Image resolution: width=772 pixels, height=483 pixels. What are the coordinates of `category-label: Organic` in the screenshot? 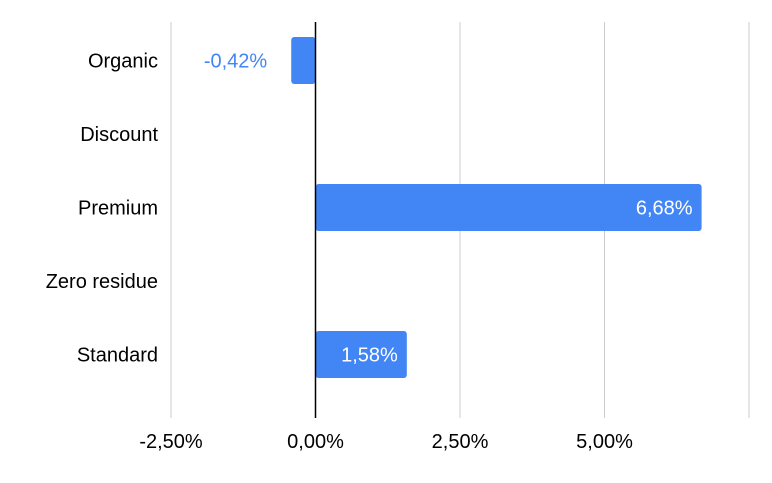 It's located at (123, 62).